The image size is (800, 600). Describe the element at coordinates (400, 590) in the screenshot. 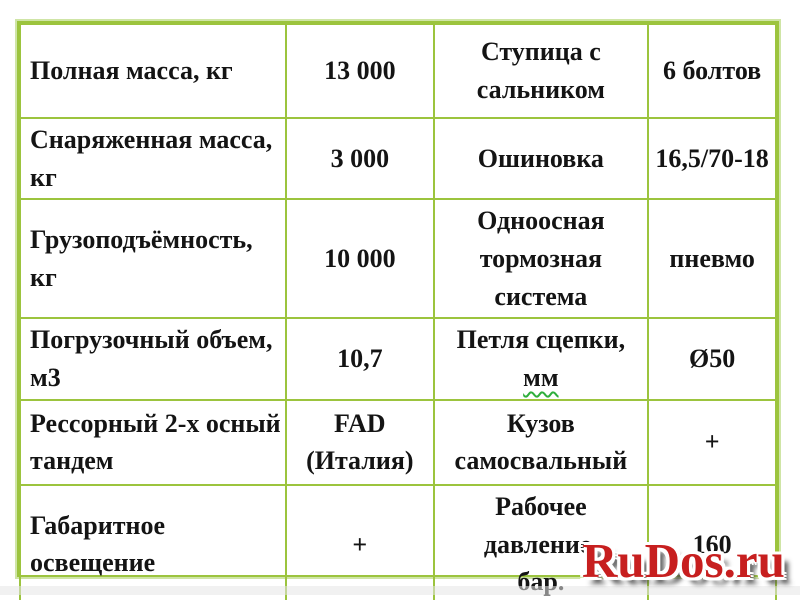

I see `page-edge-shadow` at that location.